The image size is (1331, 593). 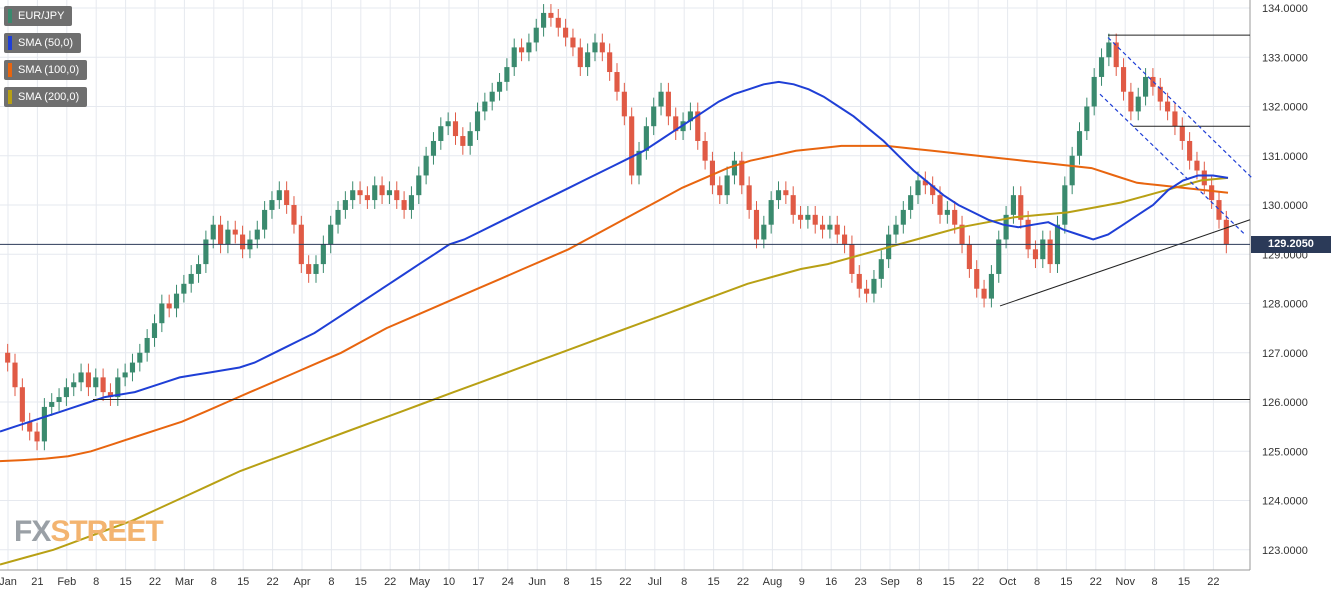 I want to click on x-tick-label: Sep, so click(x=890, y=582).